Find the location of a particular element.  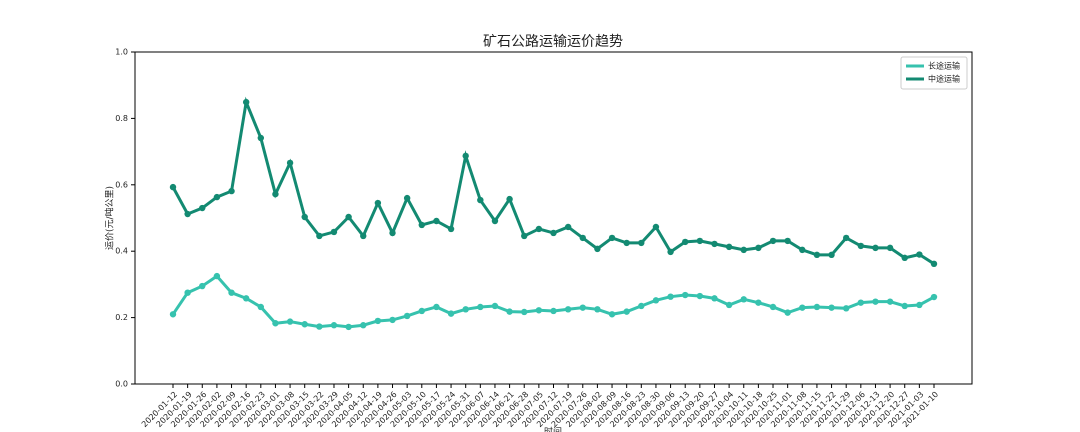

legend-label: 中途运输 is located at coordinates (944, 79).